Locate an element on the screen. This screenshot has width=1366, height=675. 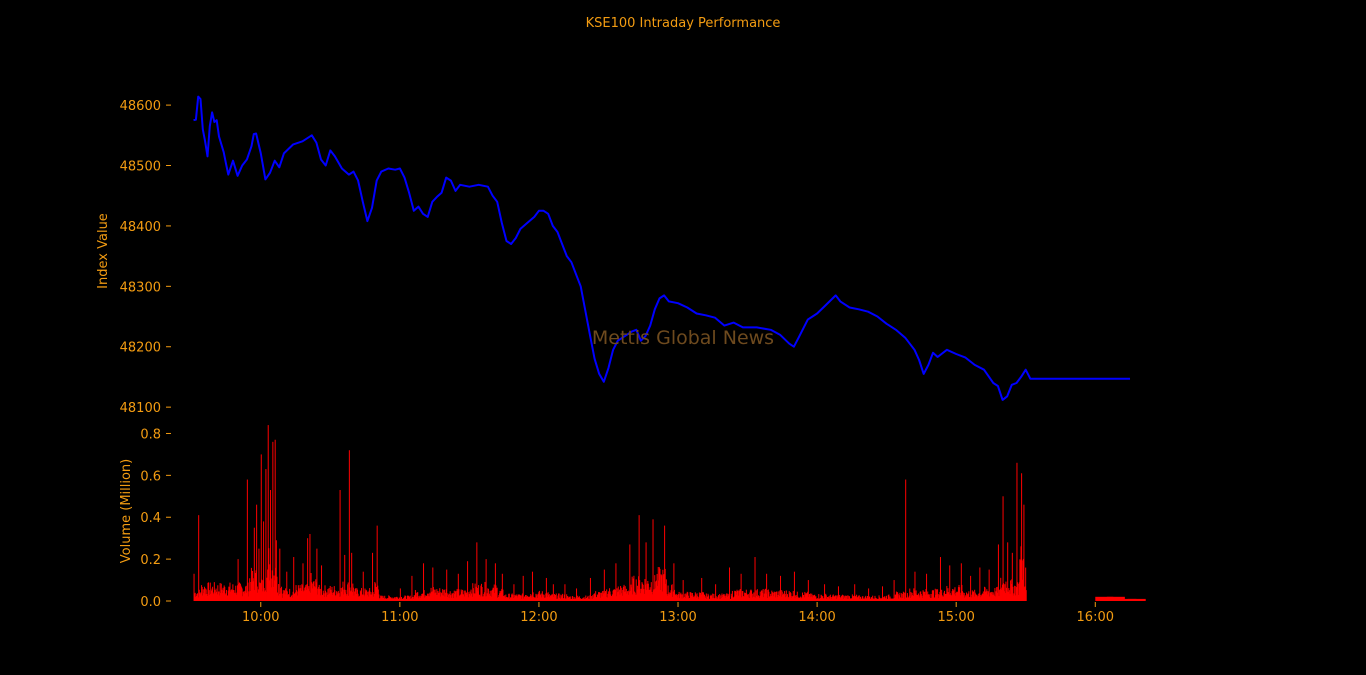
after-hours-volume-bar is located at coordinates (1115, 598).